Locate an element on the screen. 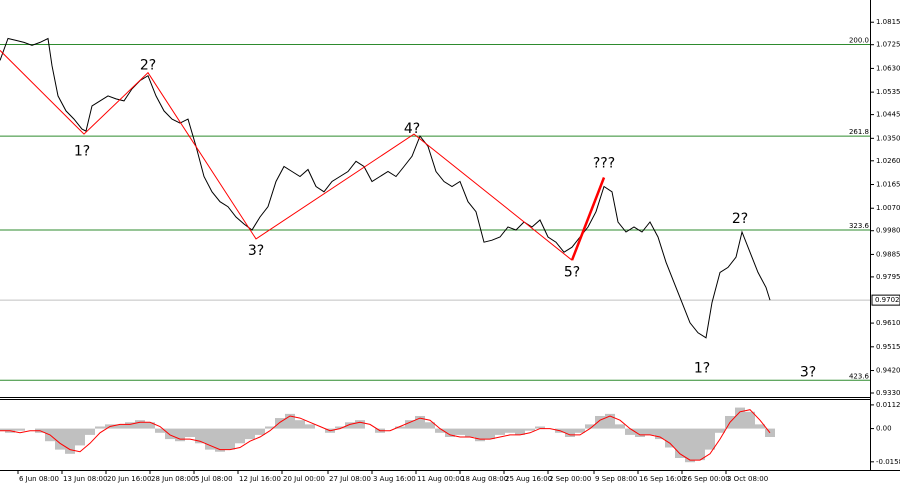  current-price-box is located at coordinates (885, 300).